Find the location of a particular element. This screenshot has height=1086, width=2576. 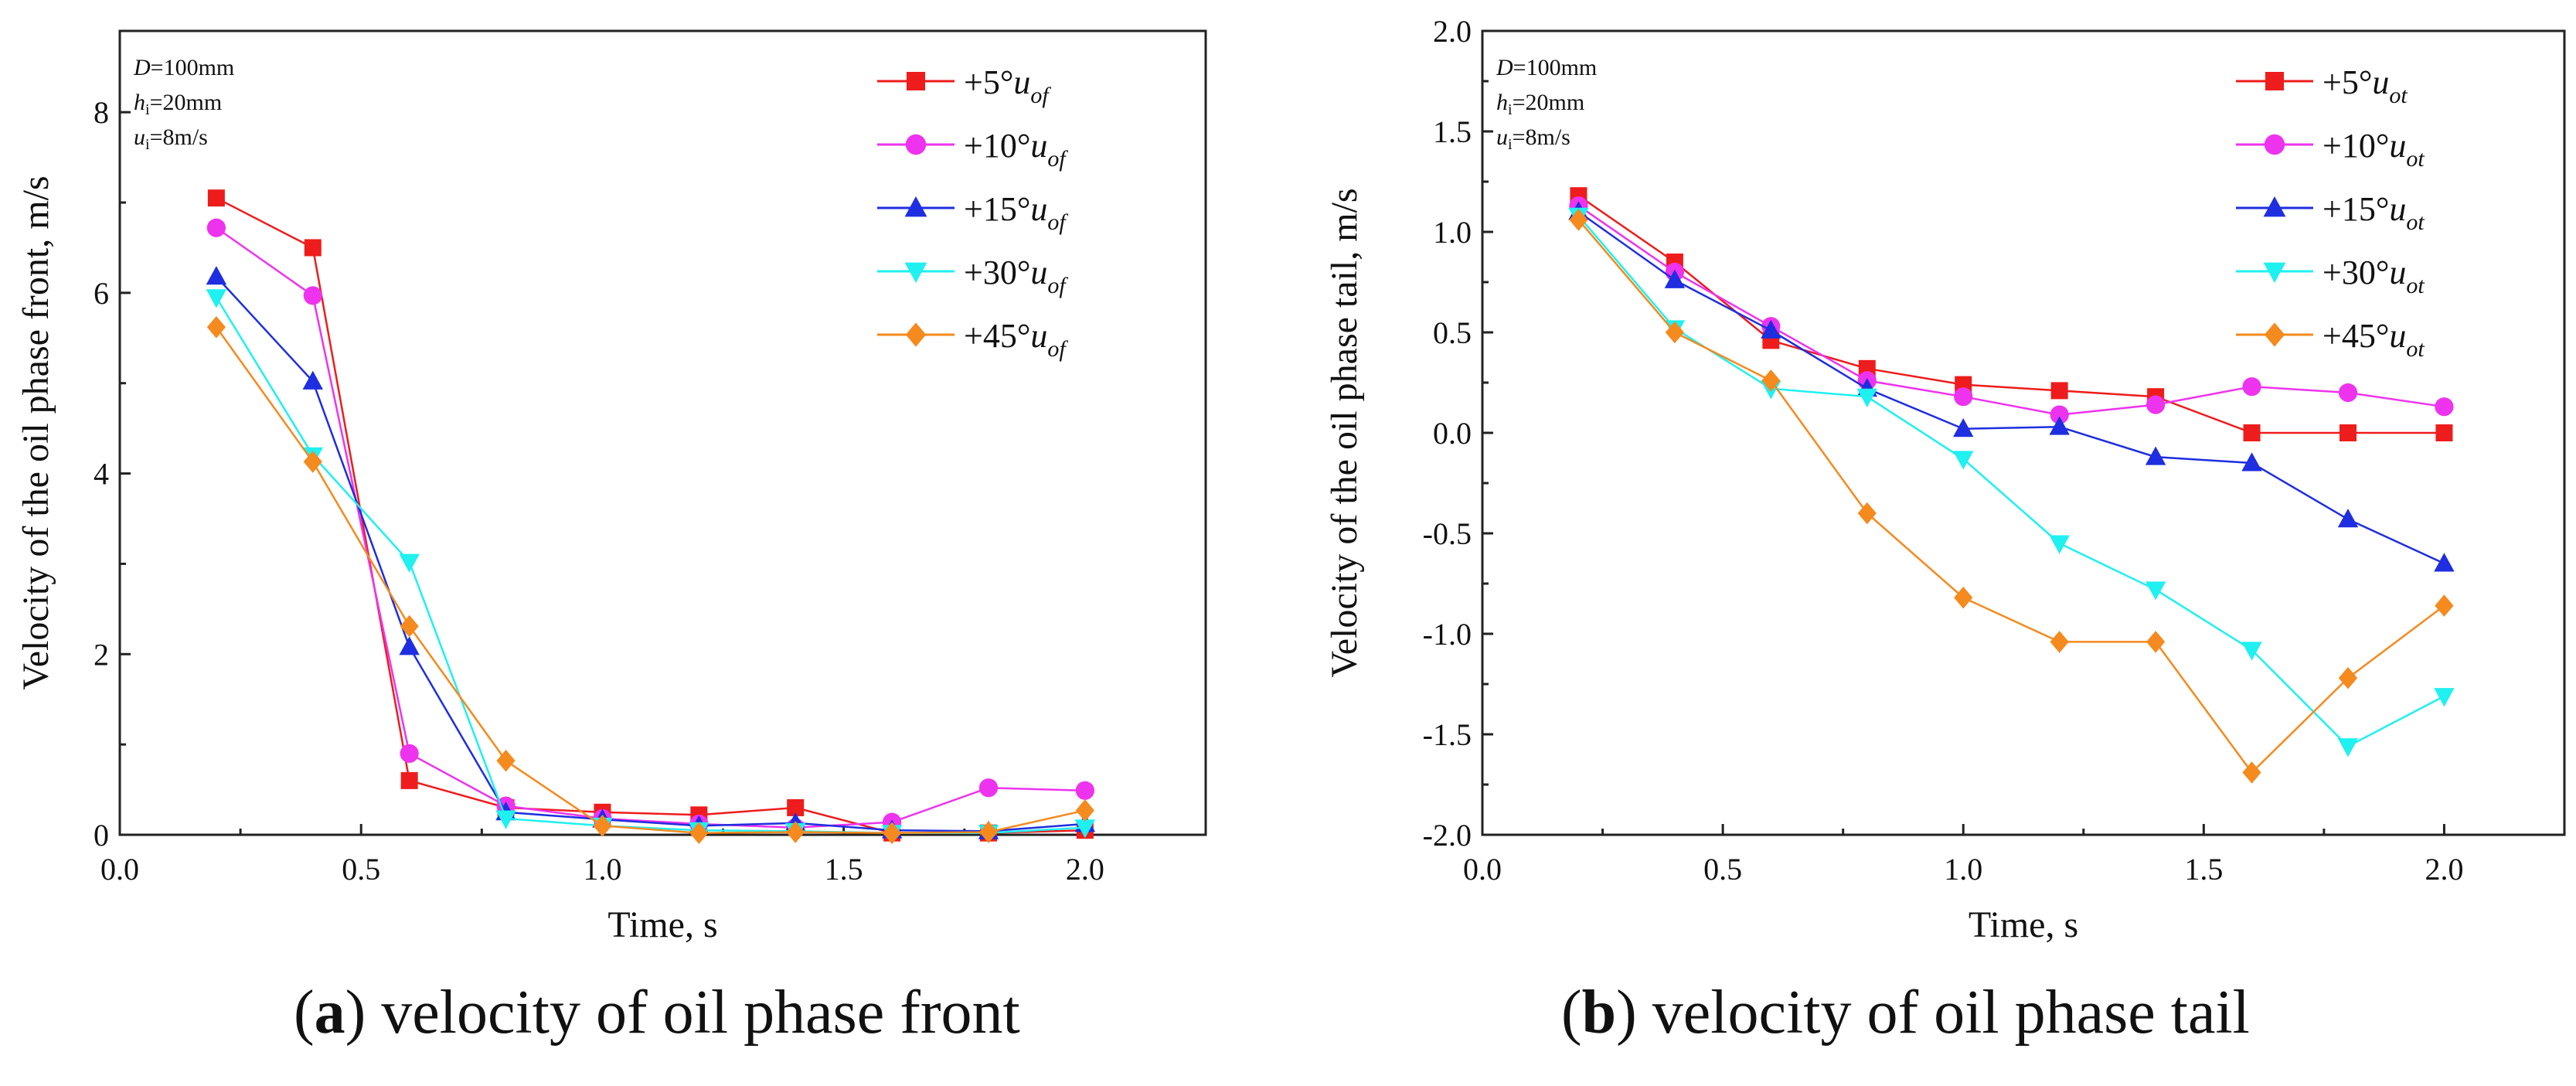

legend-entry-label: +5°uot is located at coordinates (2365, 86).